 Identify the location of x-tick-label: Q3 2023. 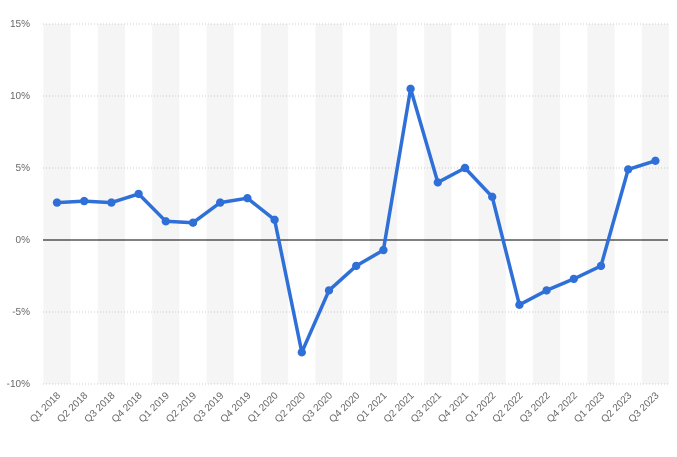
(644, 407).